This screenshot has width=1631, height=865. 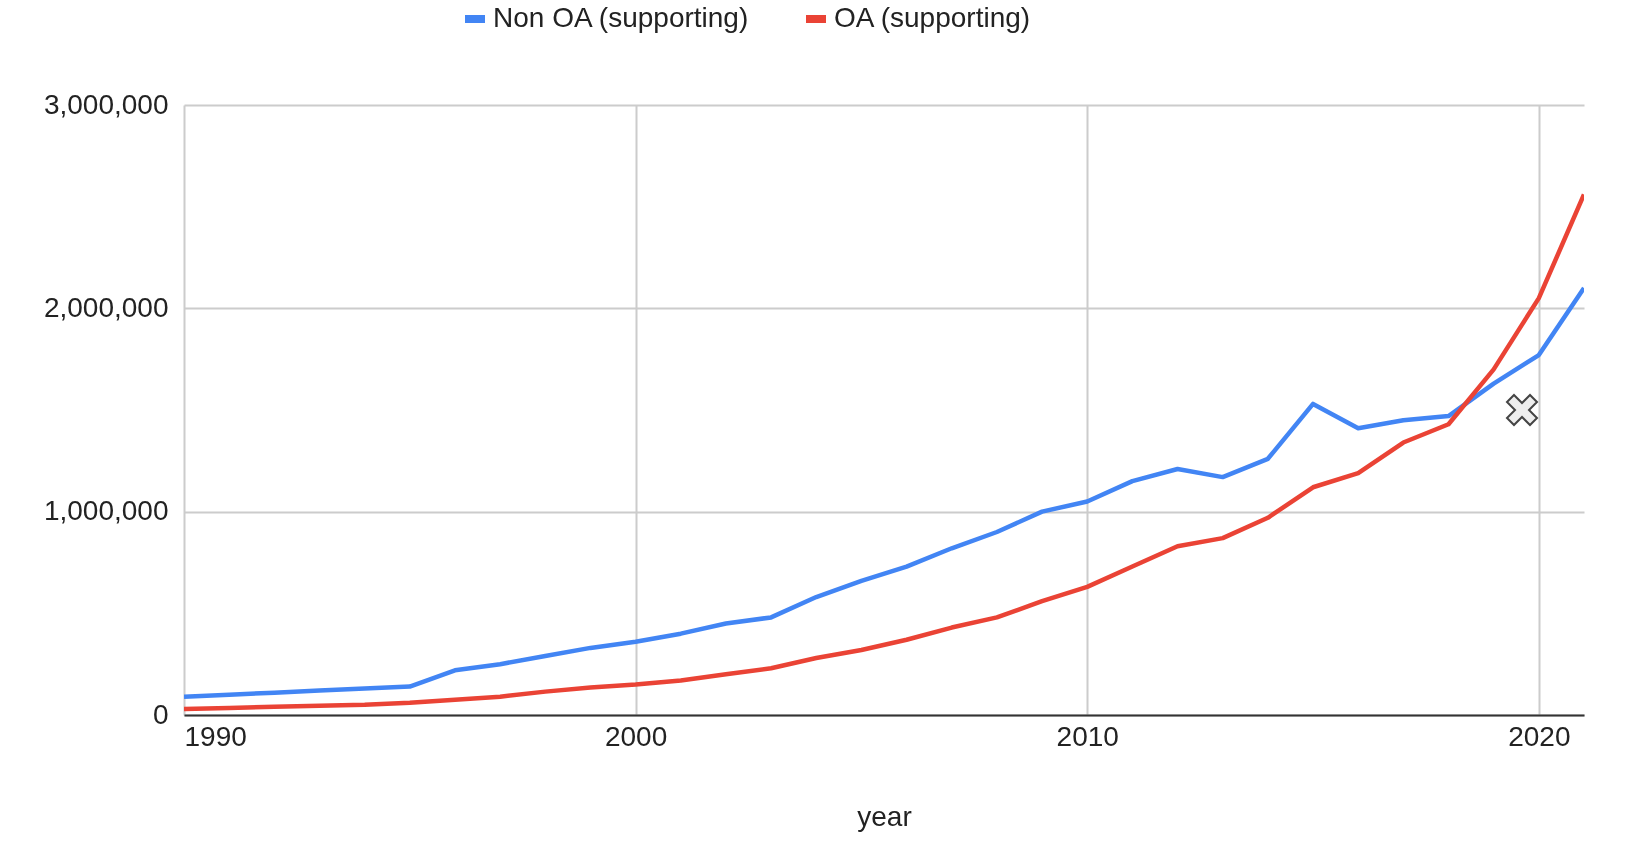 I want to click on y-tick-label: 0, so click(x=160, y=714).